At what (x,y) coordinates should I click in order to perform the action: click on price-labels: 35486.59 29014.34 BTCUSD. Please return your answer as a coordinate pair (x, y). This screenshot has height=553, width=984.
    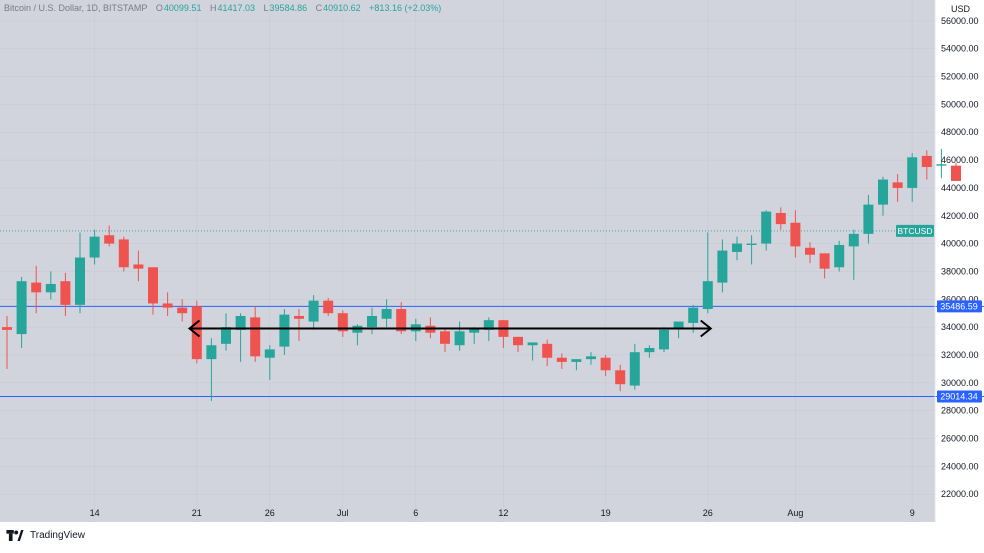
    Looking at the image, I should click on (939, 313).